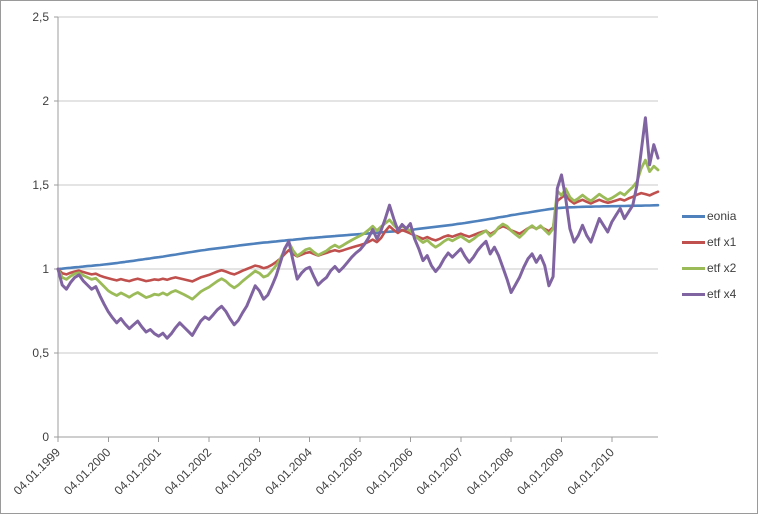 The height and width of the screenshot is (514, 758). I want to click on x-axis-label: 04.01.2004, so click(288, 471).